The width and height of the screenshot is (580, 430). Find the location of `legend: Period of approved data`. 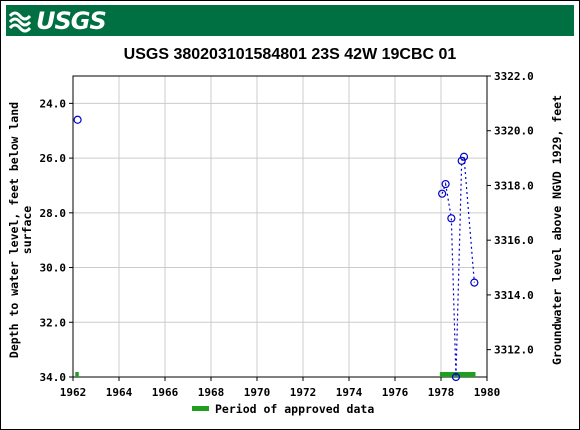

legend: Period of approved data is located at coordinates (283, 409).